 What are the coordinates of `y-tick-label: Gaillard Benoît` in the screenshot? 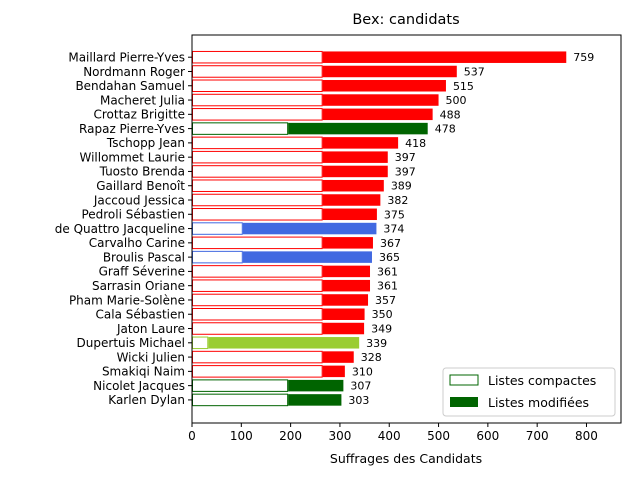 It's located at (140, 186).